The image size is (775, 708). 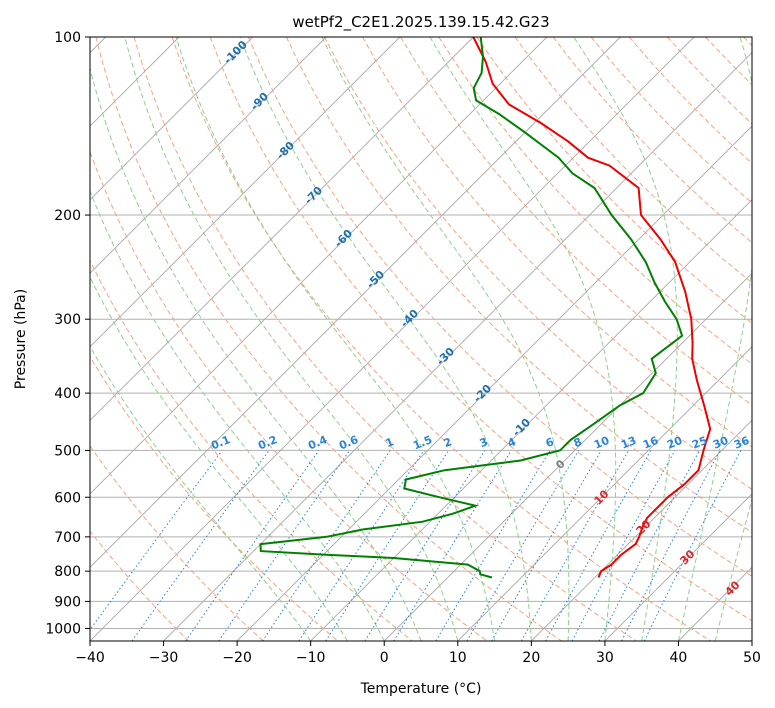 I want to click on y-axis-label: Pressure (hPa), so click(x=21, y=339).